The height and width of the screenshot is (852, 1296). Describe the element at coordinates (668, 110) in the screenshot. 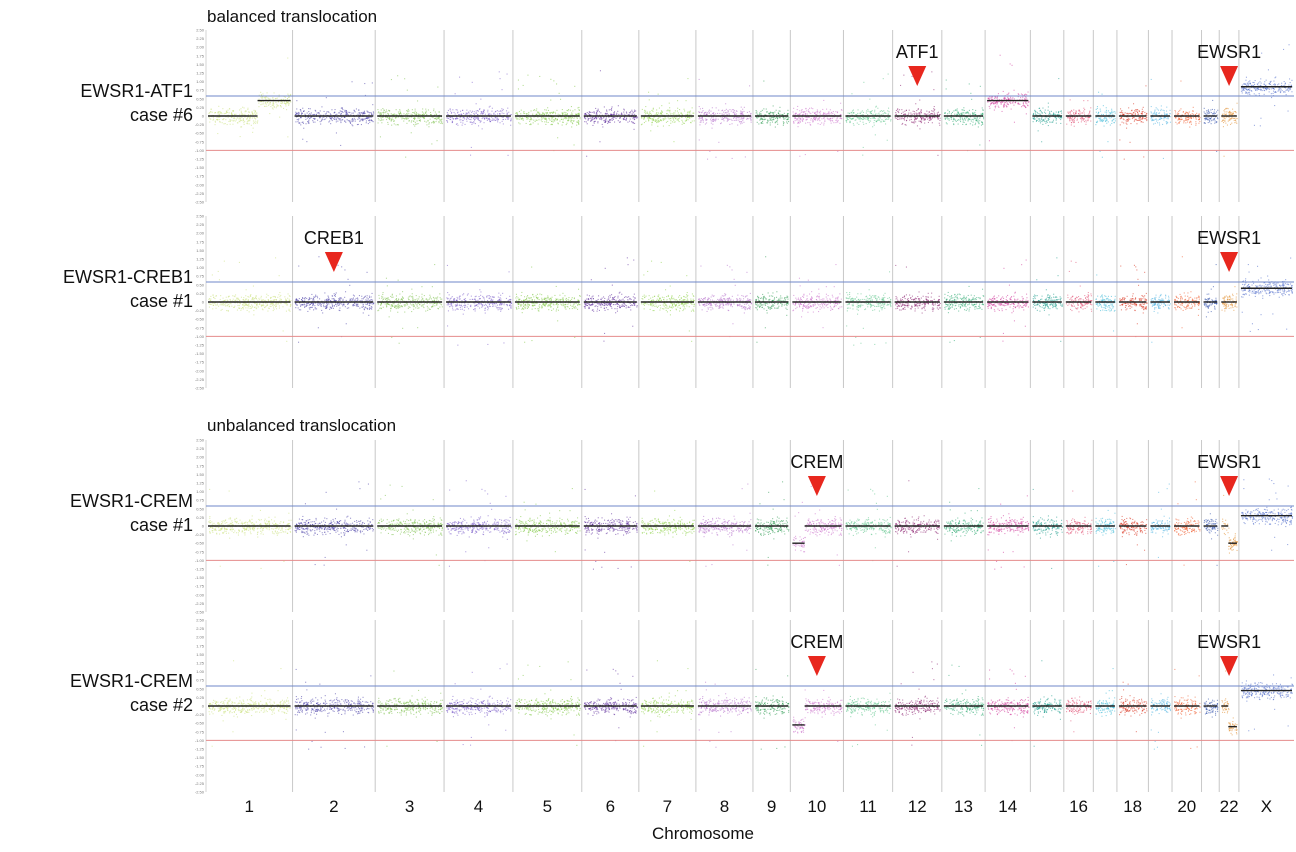

I see `points-chr7` at that location.